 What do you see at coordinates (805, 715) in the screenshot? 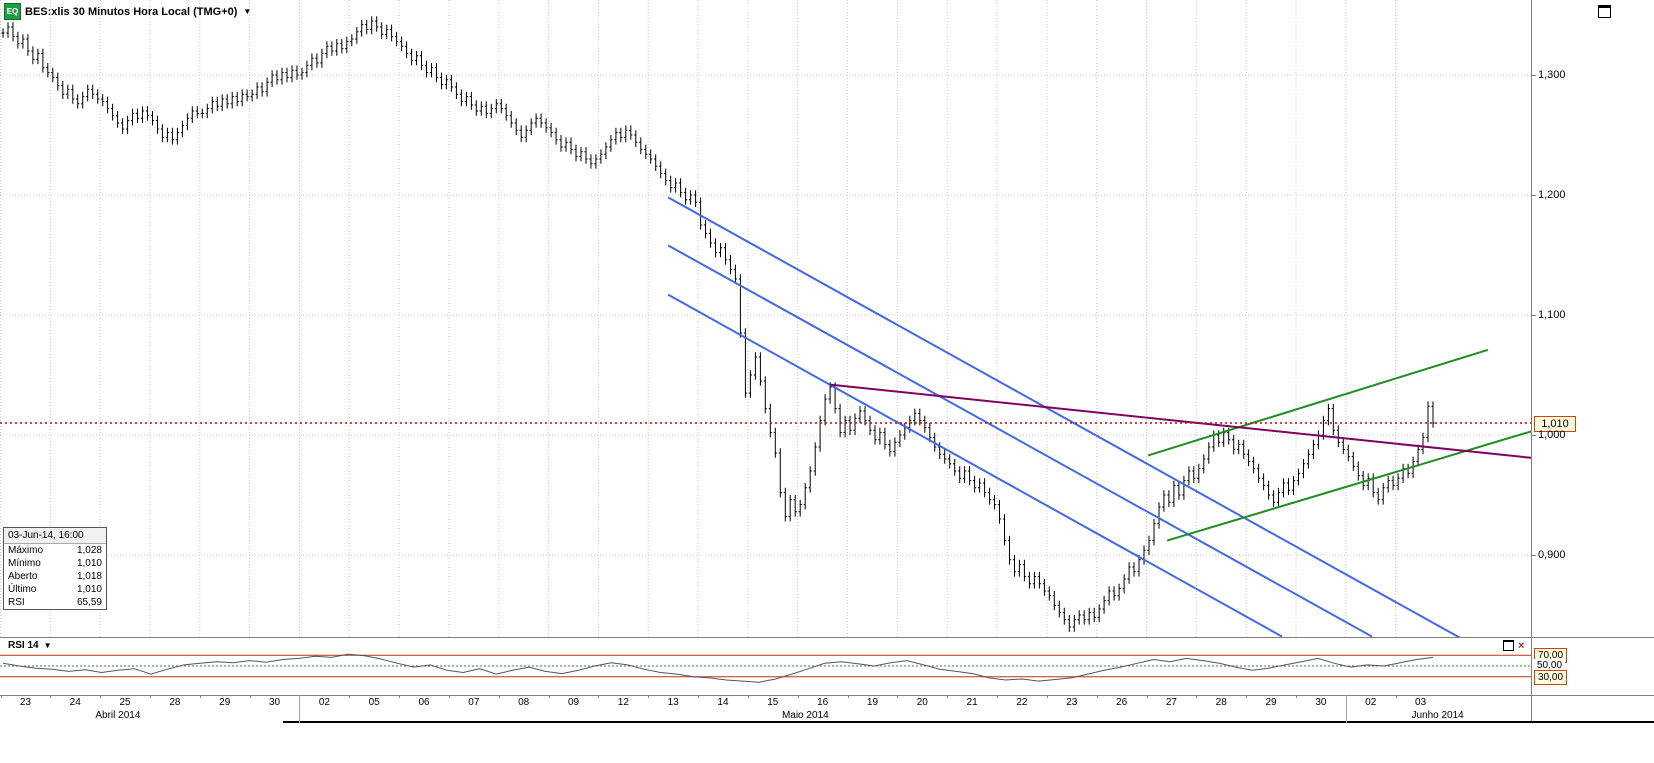
I see `month-label: Maio 2014` at bounding box center [805, 715].